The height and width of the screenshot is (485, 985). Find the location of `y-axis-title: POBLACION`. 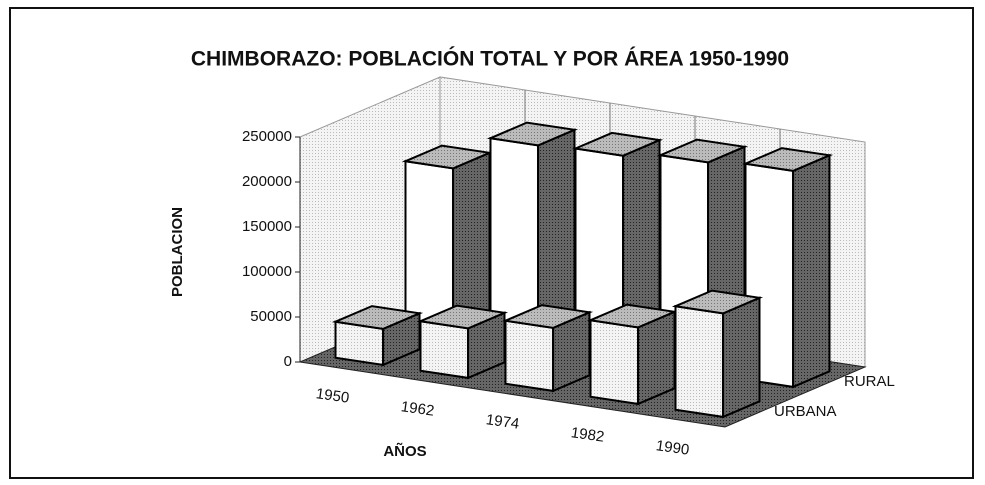

y-axis-title: POBLACION is located at coordinates (177, 252).